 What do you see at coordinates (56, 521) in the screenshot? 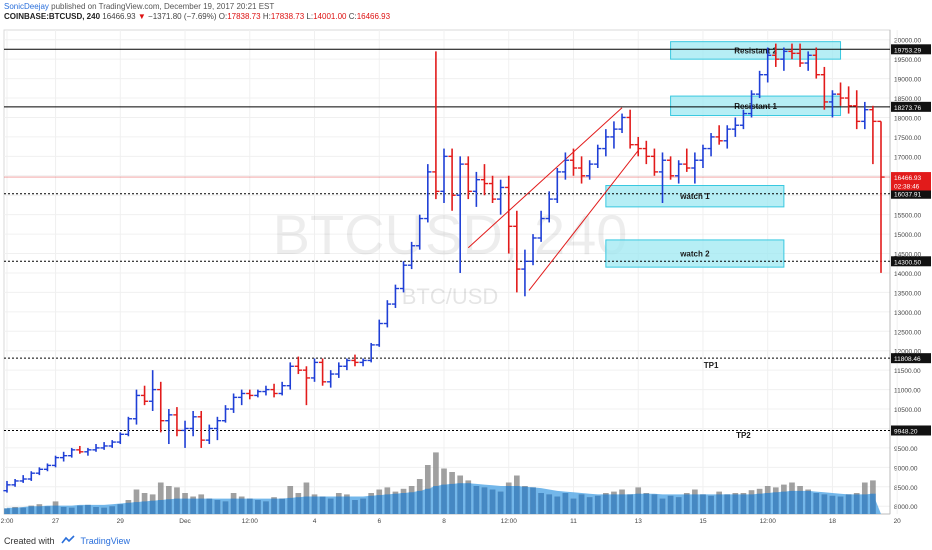
I see `x-tick-label: 27` at bounding box center [56, 521].